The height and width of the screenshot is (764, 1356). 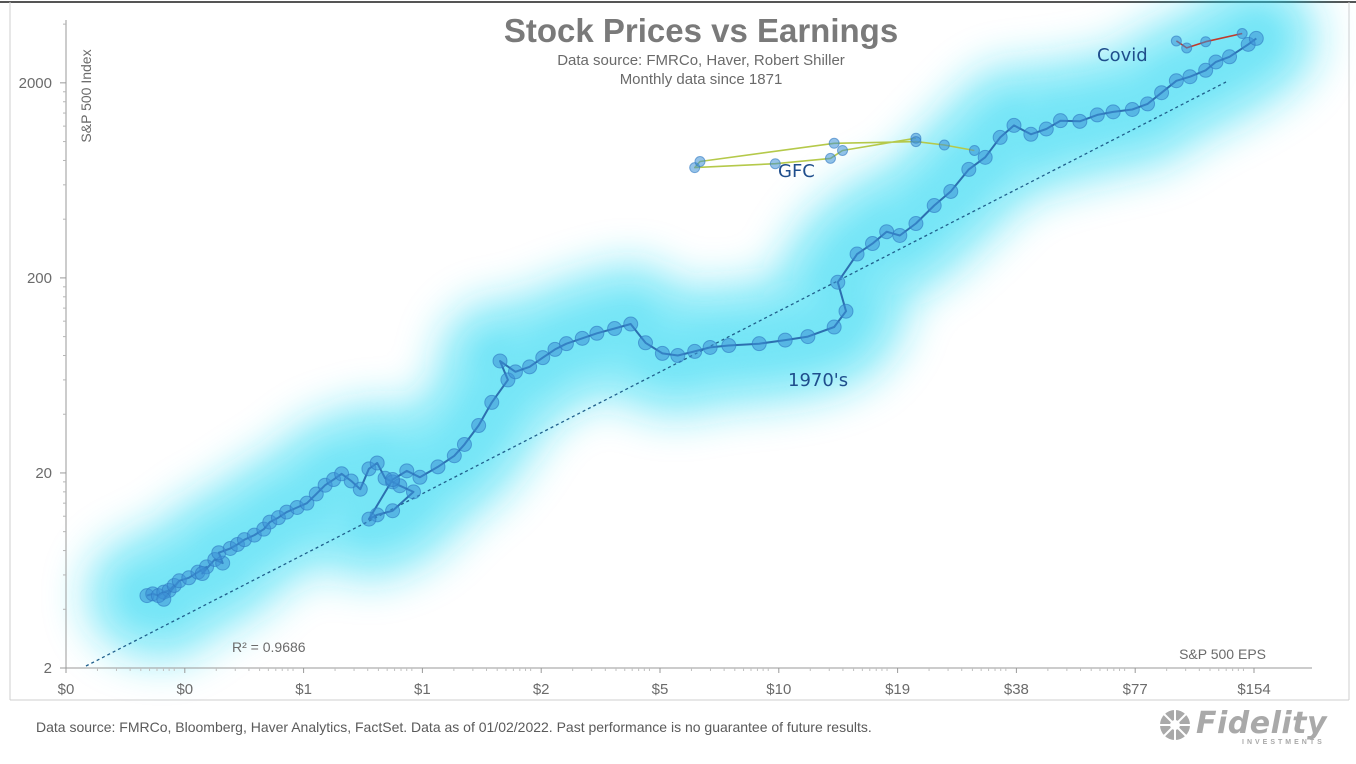 What do you see at coordinates (1283, 742) in the screenshot?
I see `fidelity-logo-tagline: INVESTMENTS` at bounding box center [1283, 742].